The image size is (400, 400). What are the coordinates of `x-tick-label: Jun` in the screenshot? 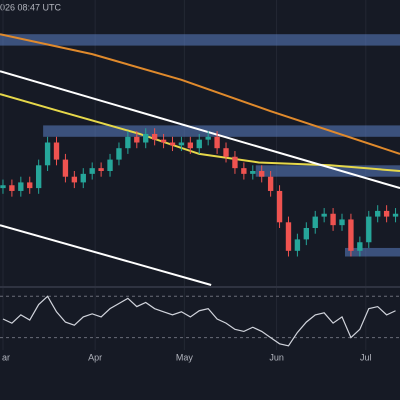 It's located at (276, 357).